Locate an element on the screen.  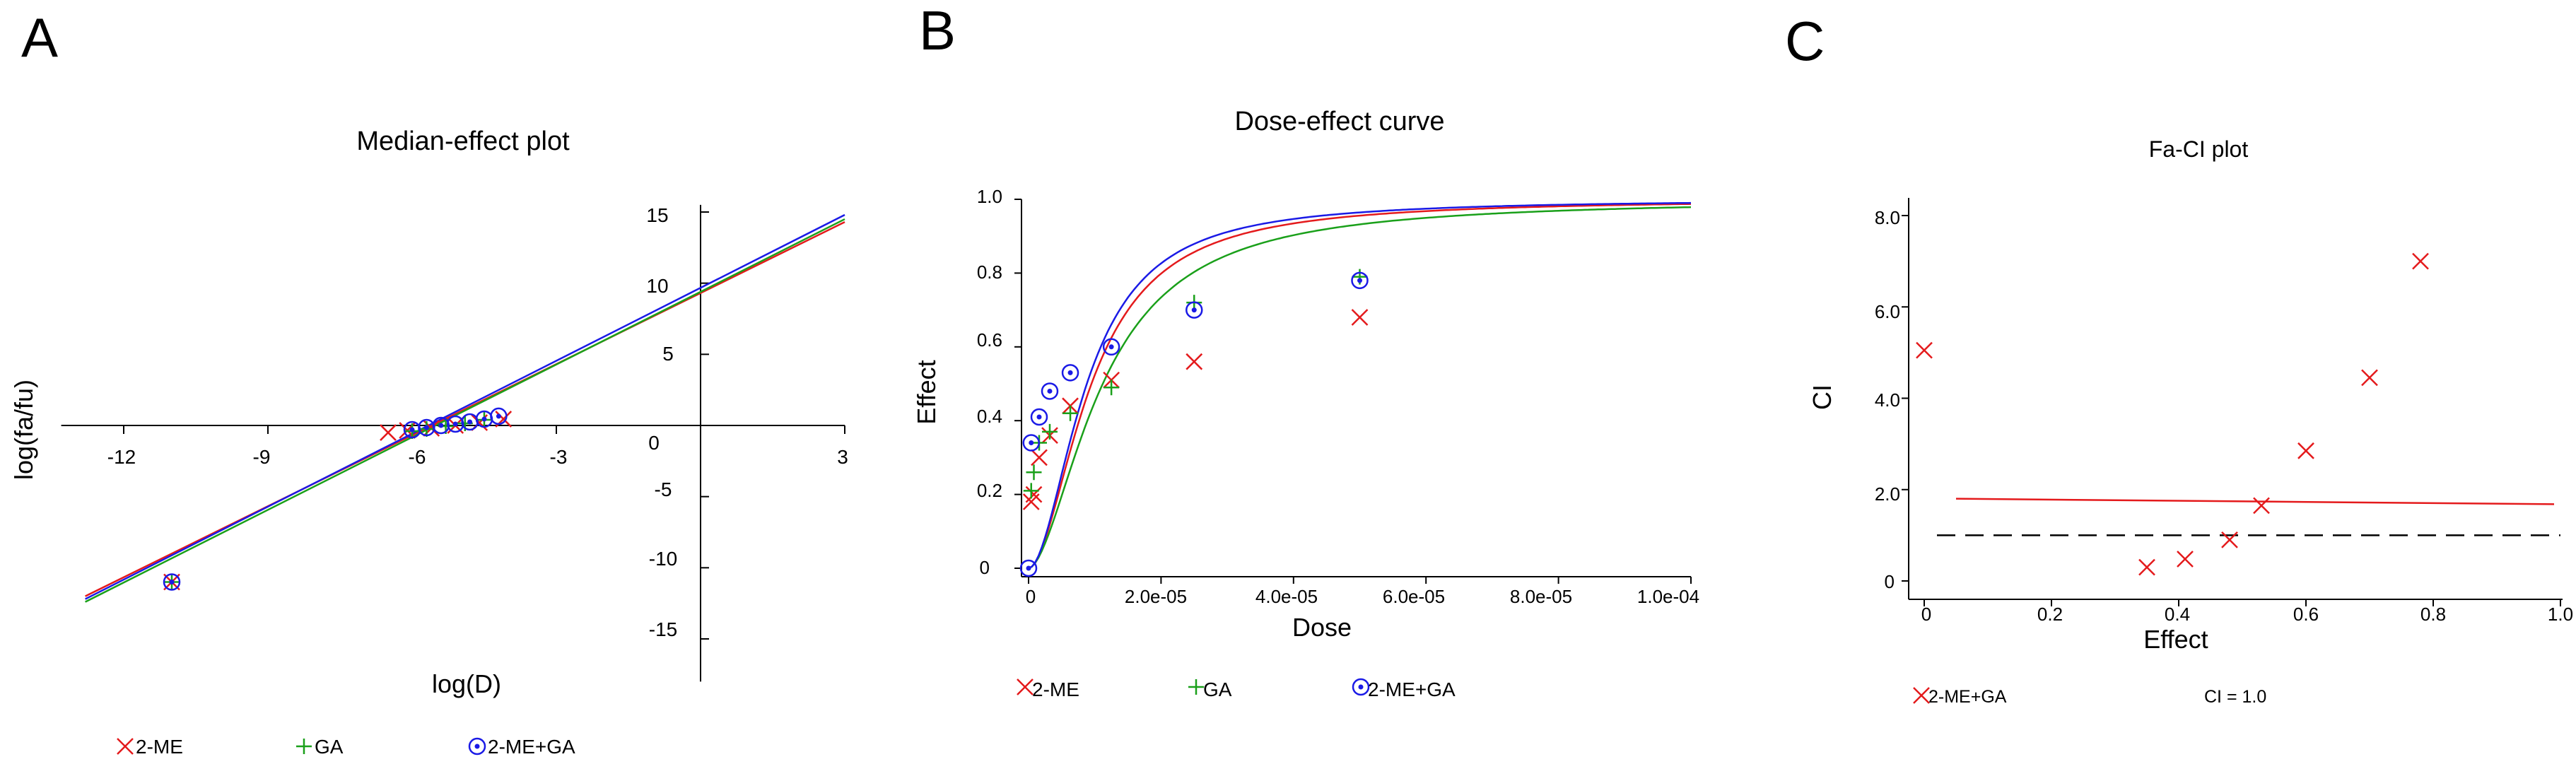
y-tick-label: 2.0 is located at coordinates (1888, 494).